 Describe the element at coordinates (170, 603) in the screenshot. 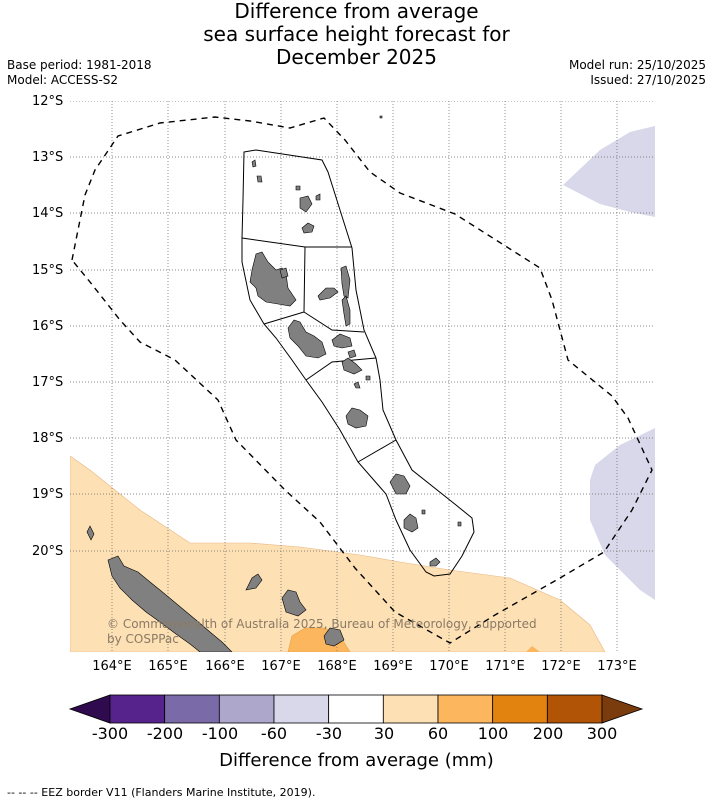

I see `new-caledonia-land` at that location.